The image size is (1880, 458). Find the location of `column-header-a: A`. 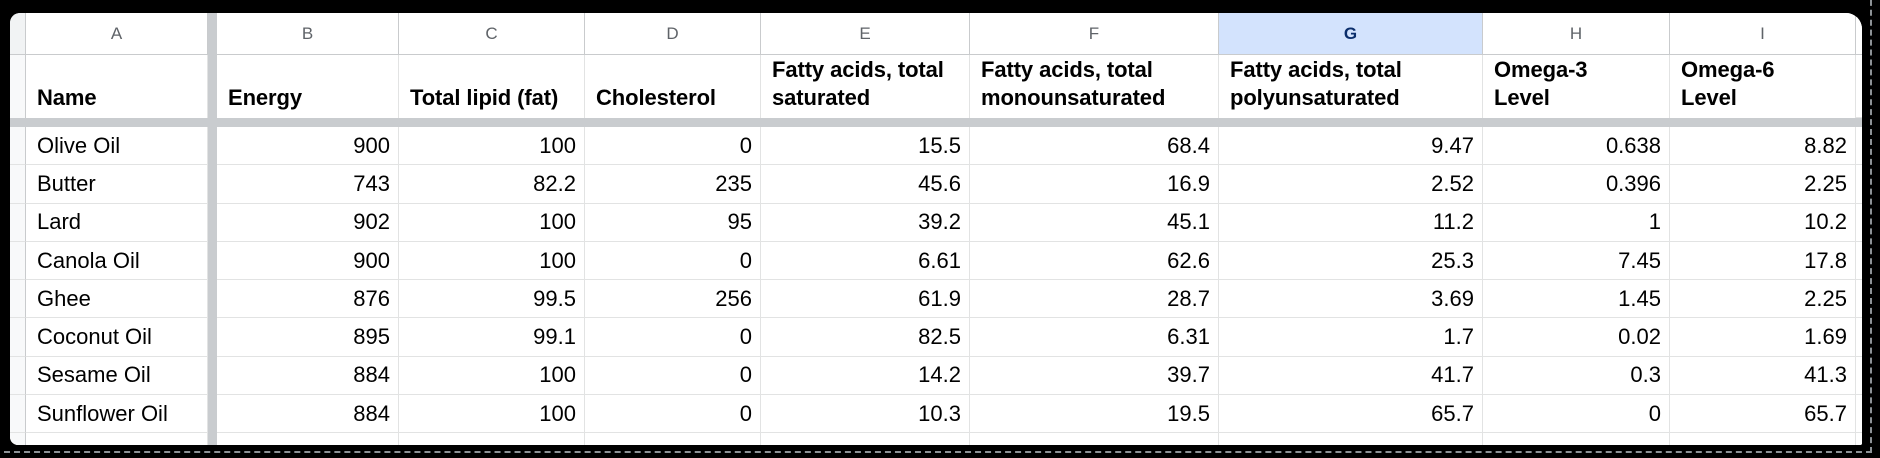

column-header-a: A is located at coordinates (117, 34).